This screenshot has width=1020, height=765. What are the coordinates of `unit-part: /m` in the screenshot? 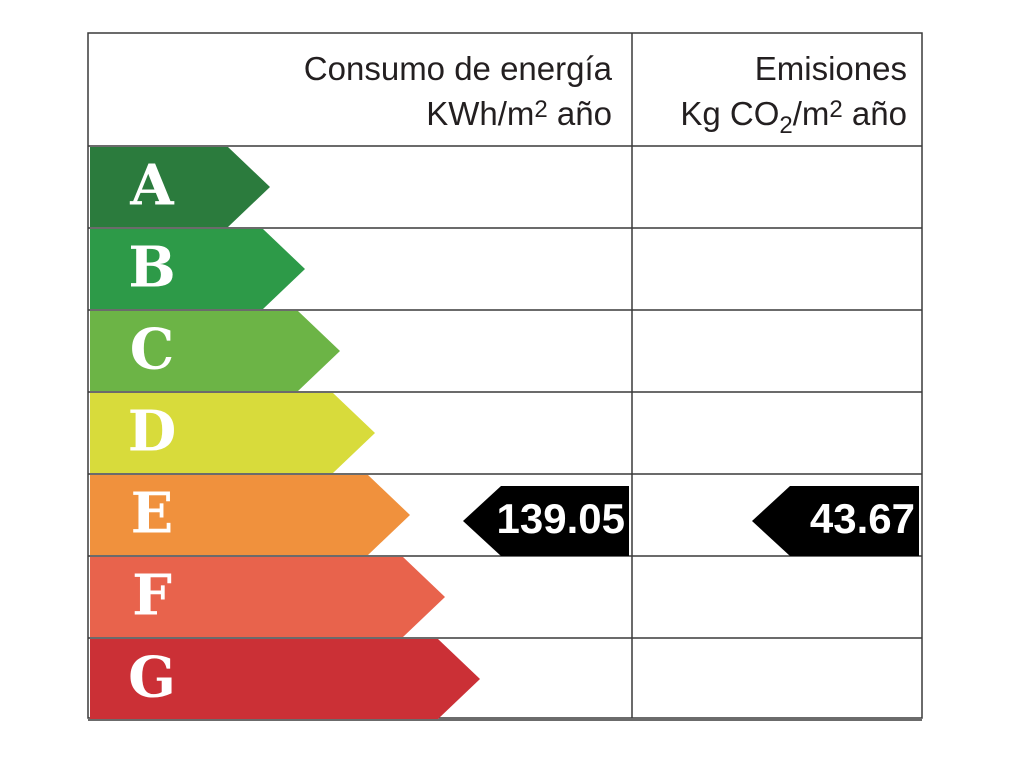 It's located at (811, 113).